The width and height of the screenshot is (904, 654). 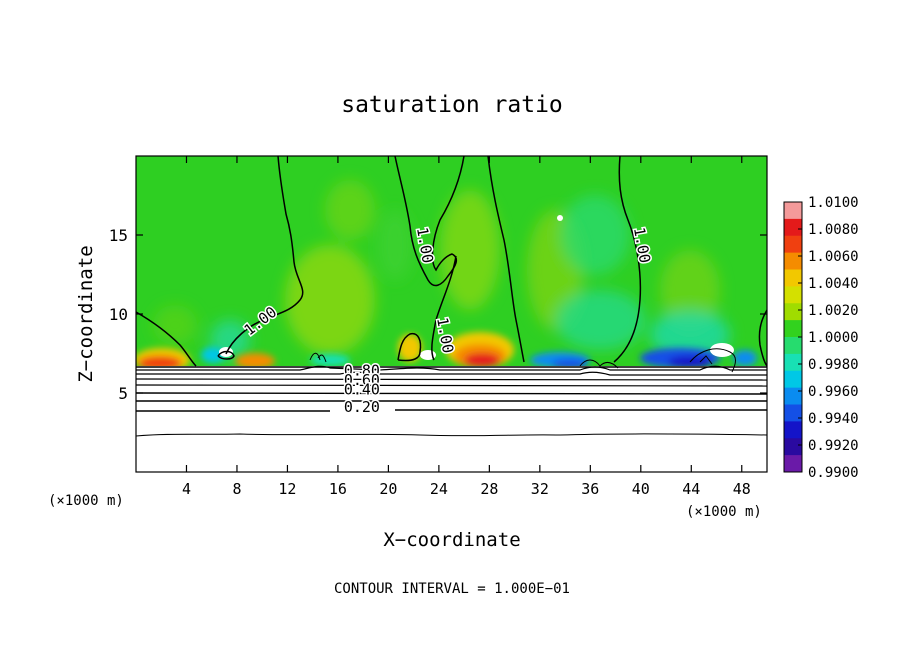 I want to click on colorbar, so click(x=793, y=337).